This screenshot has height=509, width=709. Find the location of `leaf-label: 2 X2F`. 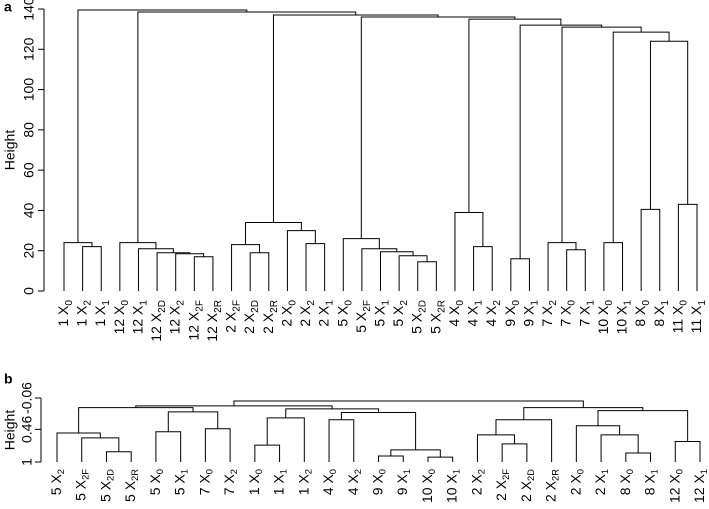

leaf-label: 2 X2F is located at coordinates (502, 485).